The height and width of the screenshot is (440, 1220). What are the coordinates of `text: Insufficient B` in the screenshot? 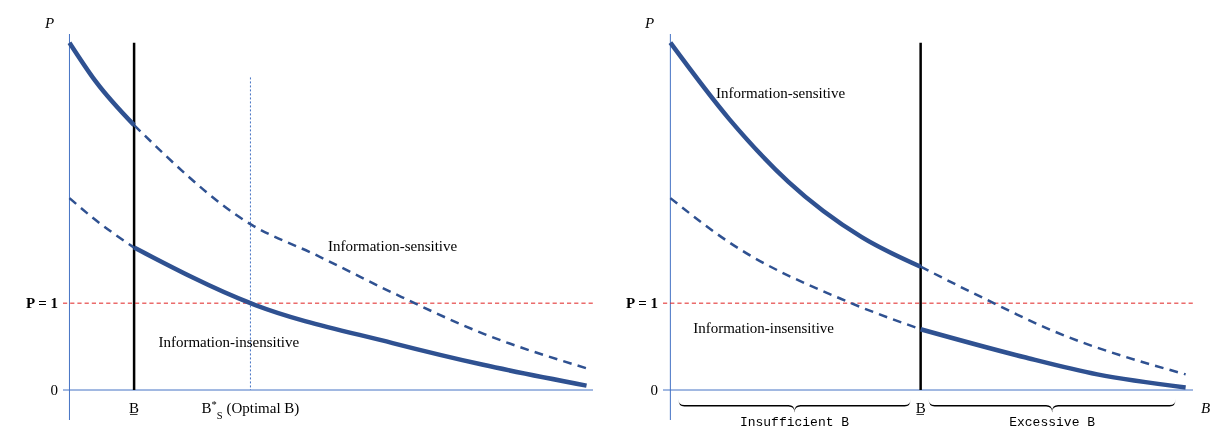 It's located at (794, 422).